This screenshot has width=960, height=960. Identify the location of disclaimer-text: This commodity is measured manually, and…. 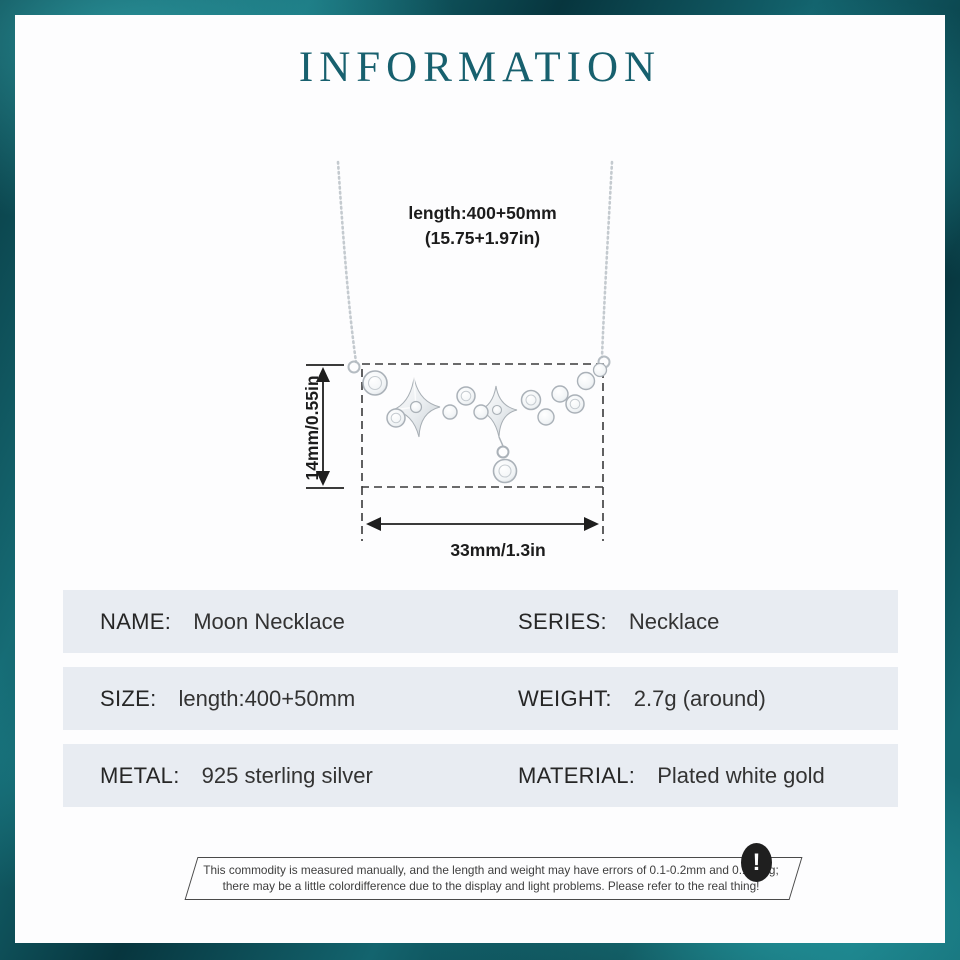
(491, 878).